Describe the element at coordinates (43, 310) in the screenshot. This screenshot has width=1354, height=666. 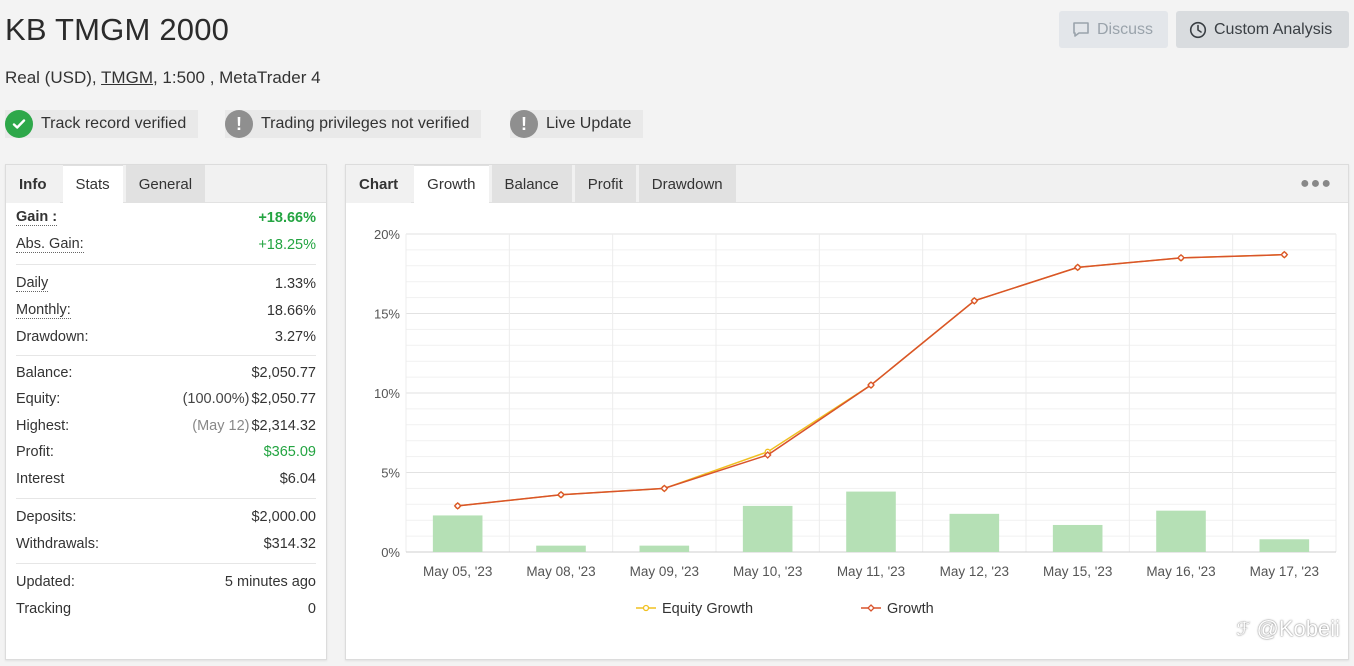
I see `monthly-label: Monthly:` at that location.